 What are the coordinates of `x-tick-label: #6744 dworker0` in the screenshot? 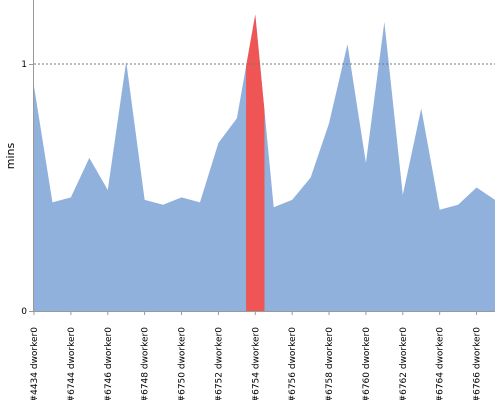 It's located at (72, 363).